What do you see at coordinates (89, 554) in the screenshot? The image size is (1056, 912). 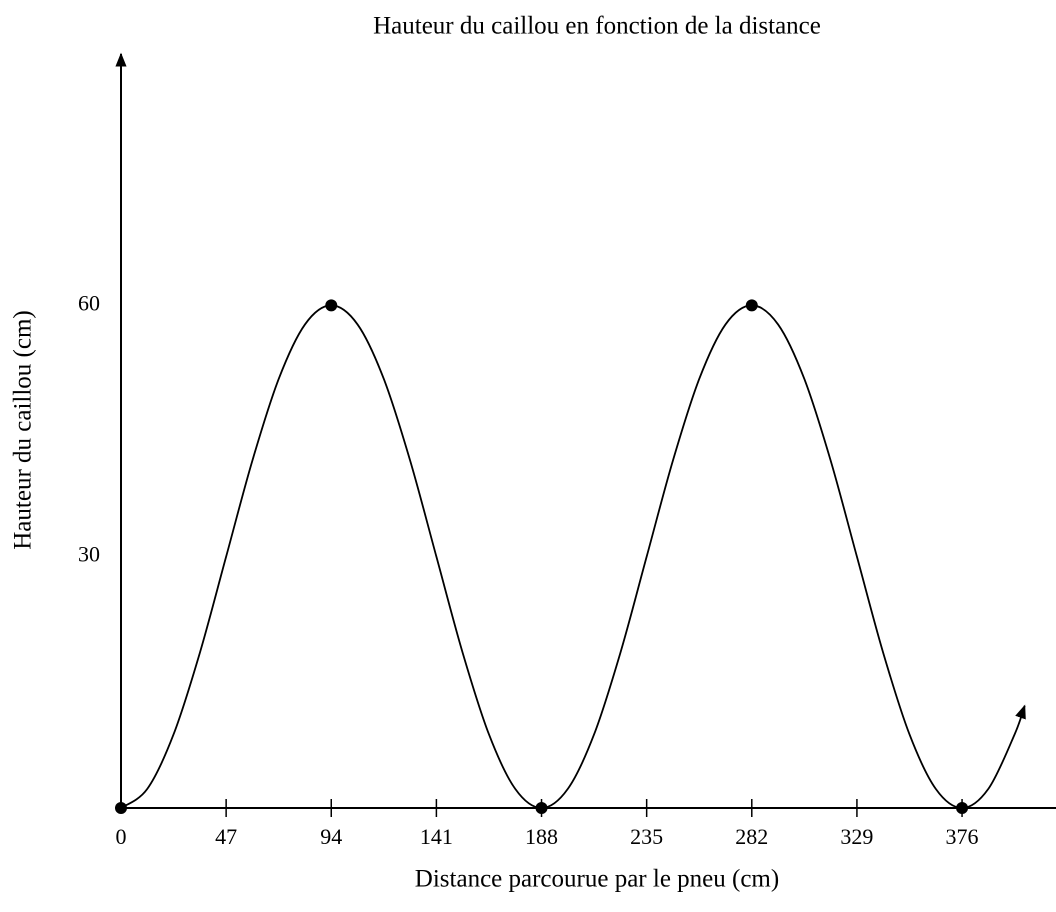 I see `y-tick-label: 30` at bounding box center [89, 554].